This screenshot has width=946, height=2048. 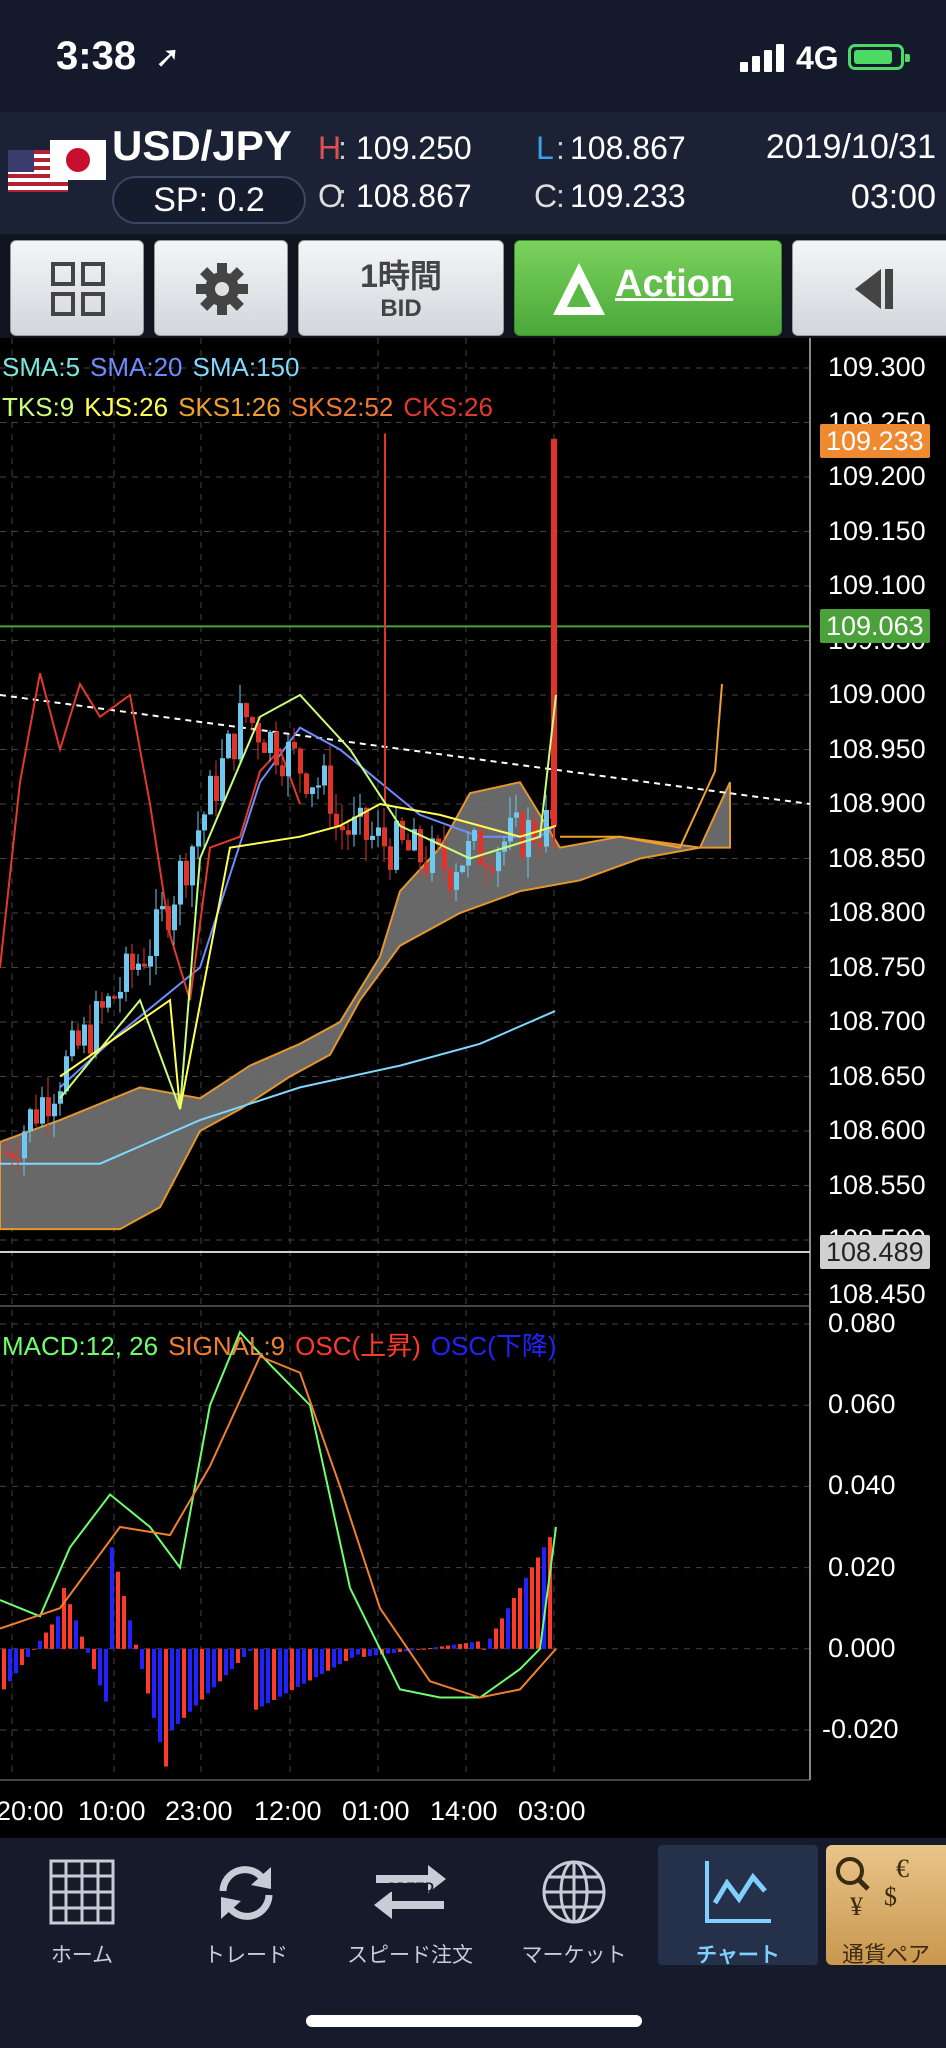 What do you see at coordinates (877, 1293) in the screenshot?
I see `price-tick-label: 108.450` at bounding box center [877, 1293].